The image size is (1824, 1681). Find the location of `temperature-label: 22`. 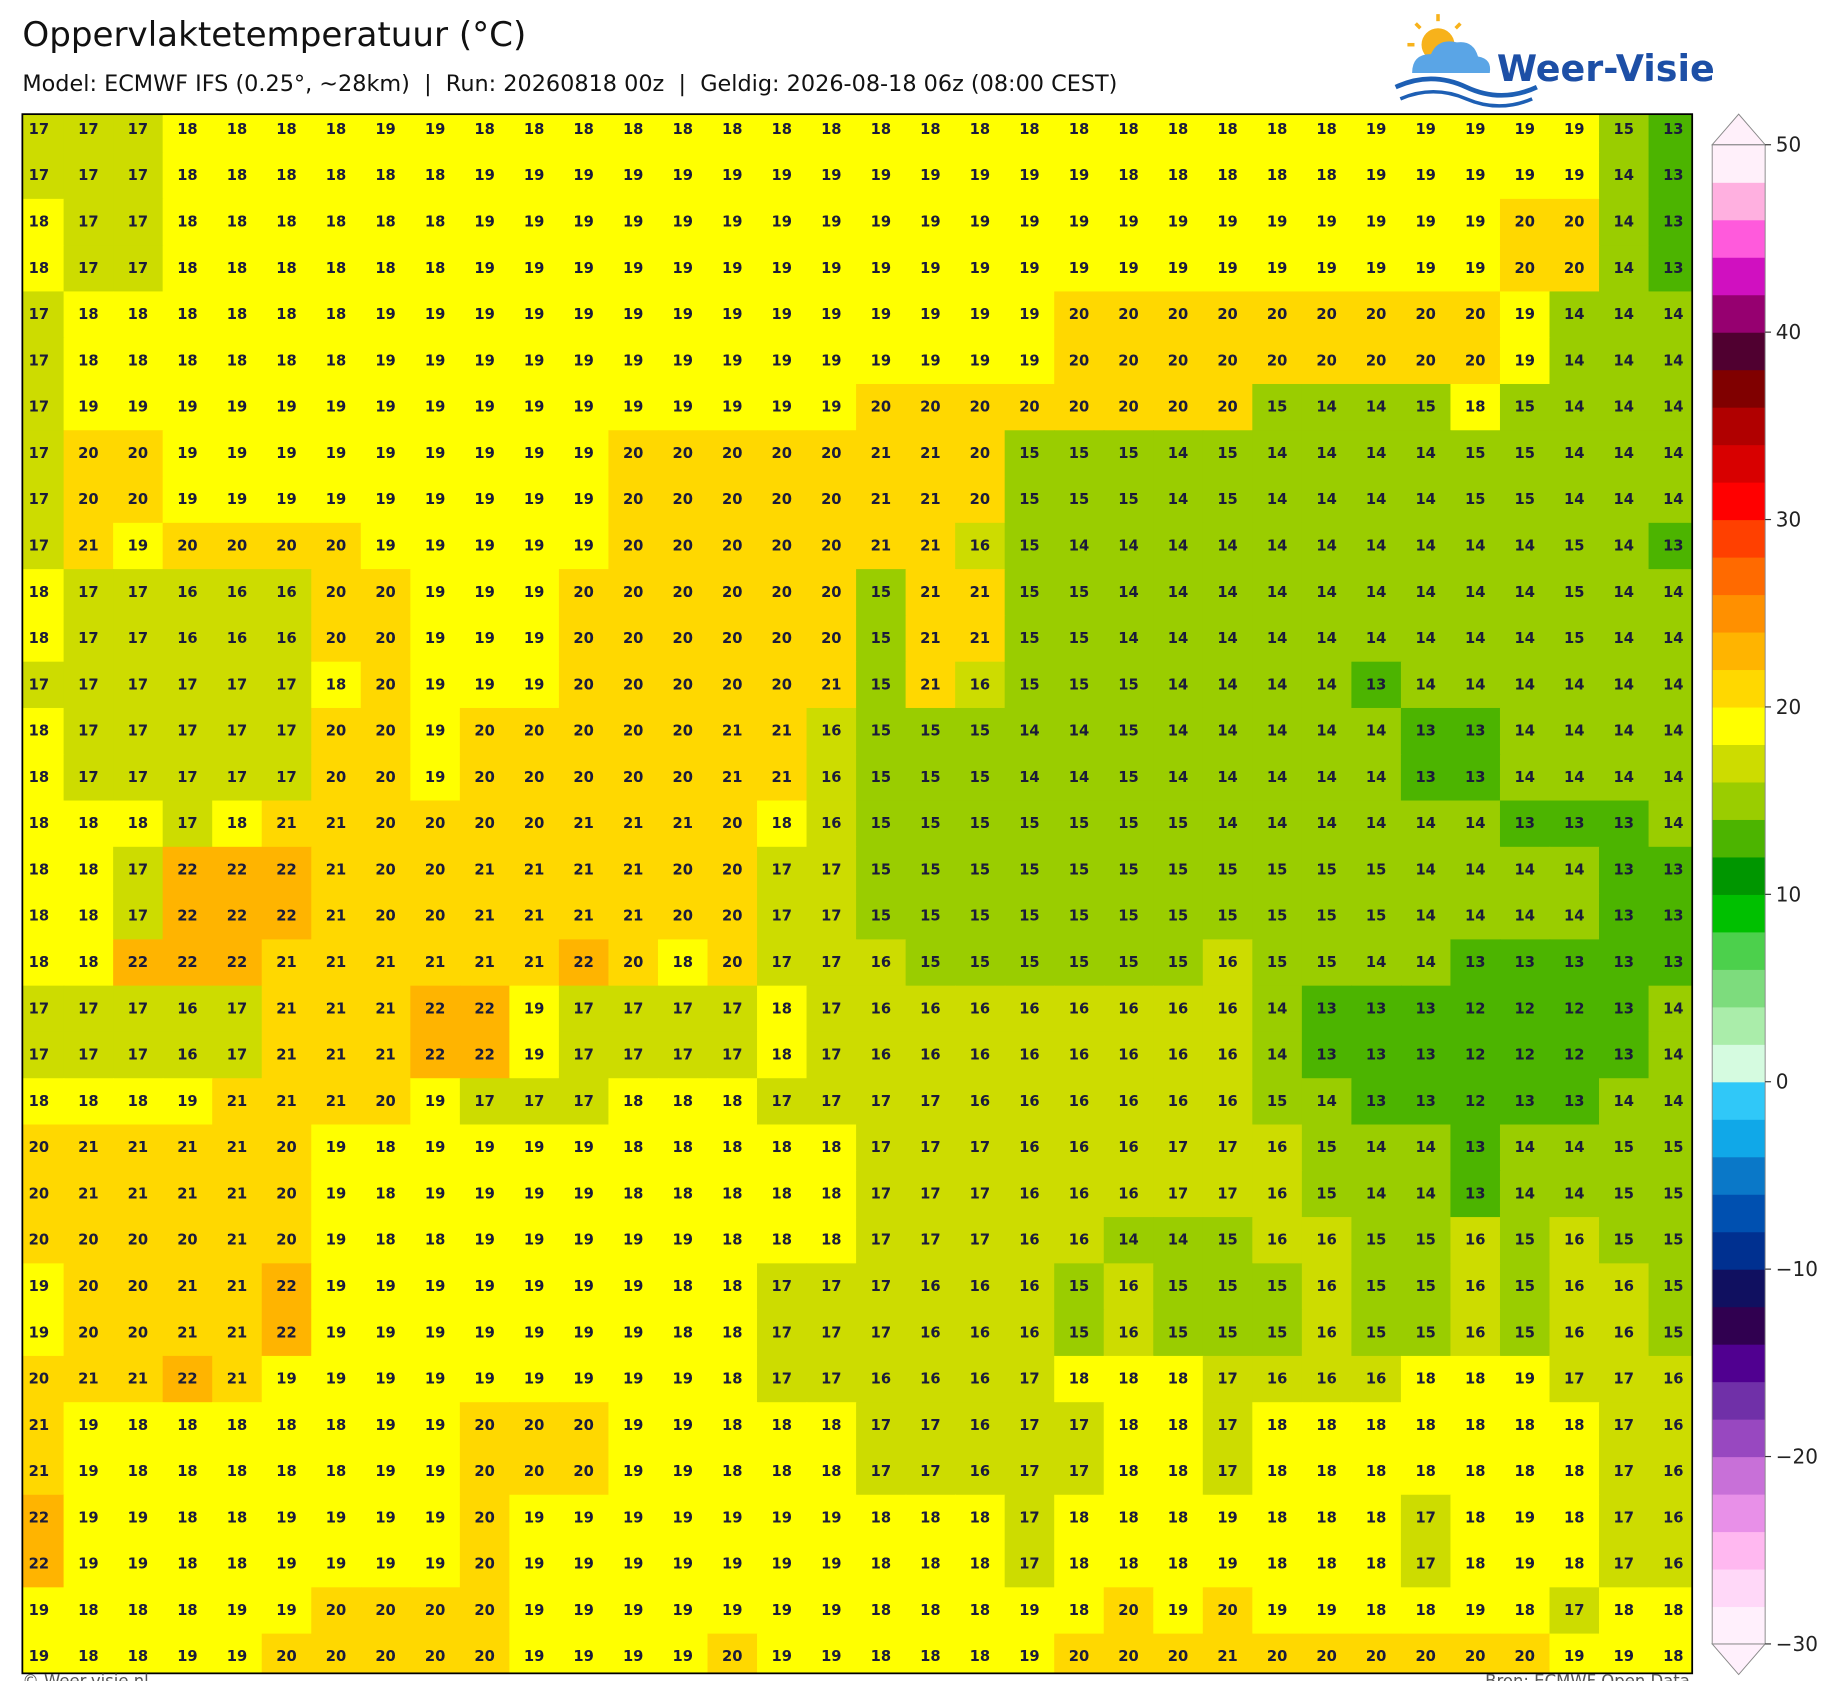

temperature-label: 22 is located at coordinates (237, 916).